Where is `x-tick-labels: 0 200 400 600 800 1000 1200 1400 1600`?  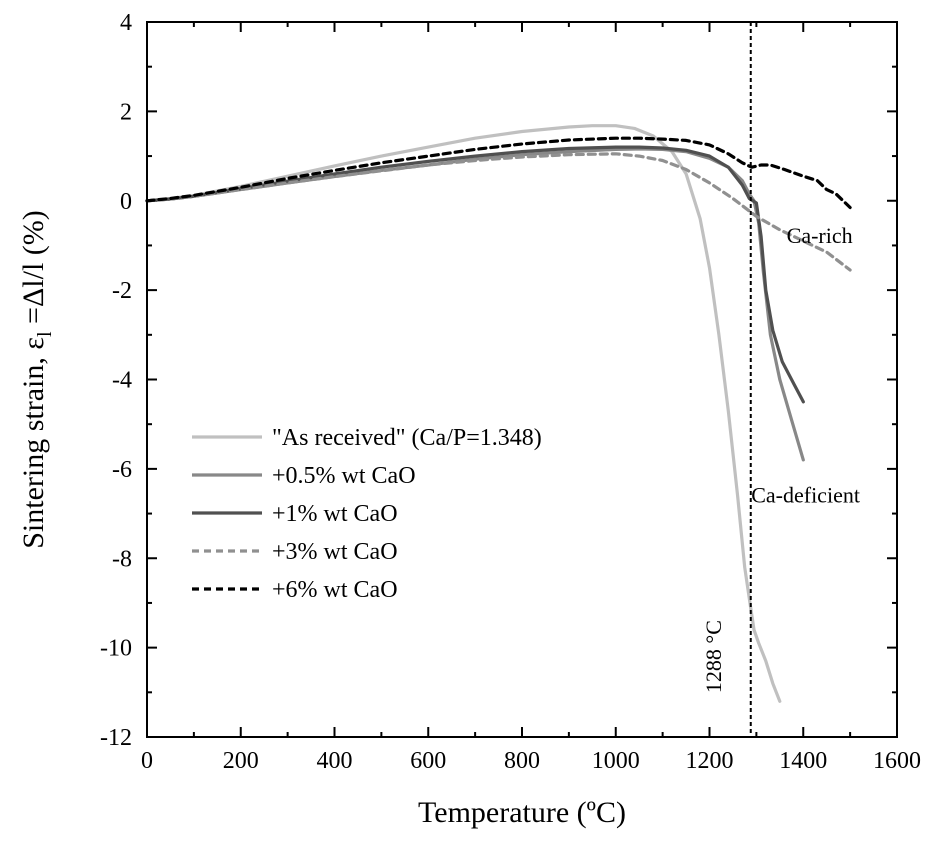
x-tick-labels: 0 200 400 600 800 1000 1200 1400 1600 is located at coordinates (531, 761).